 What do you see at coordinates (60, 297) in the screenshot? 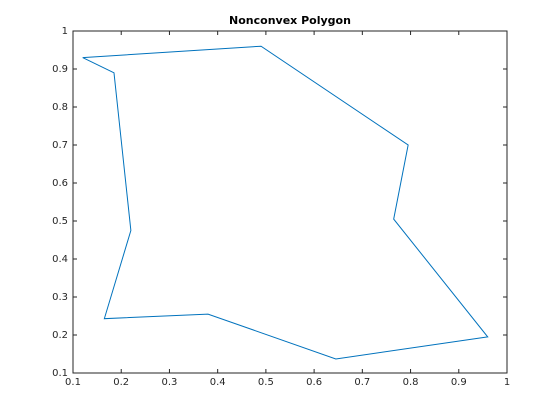
I see `y-tick-label: 0.3` at bounding box center [60, 297].